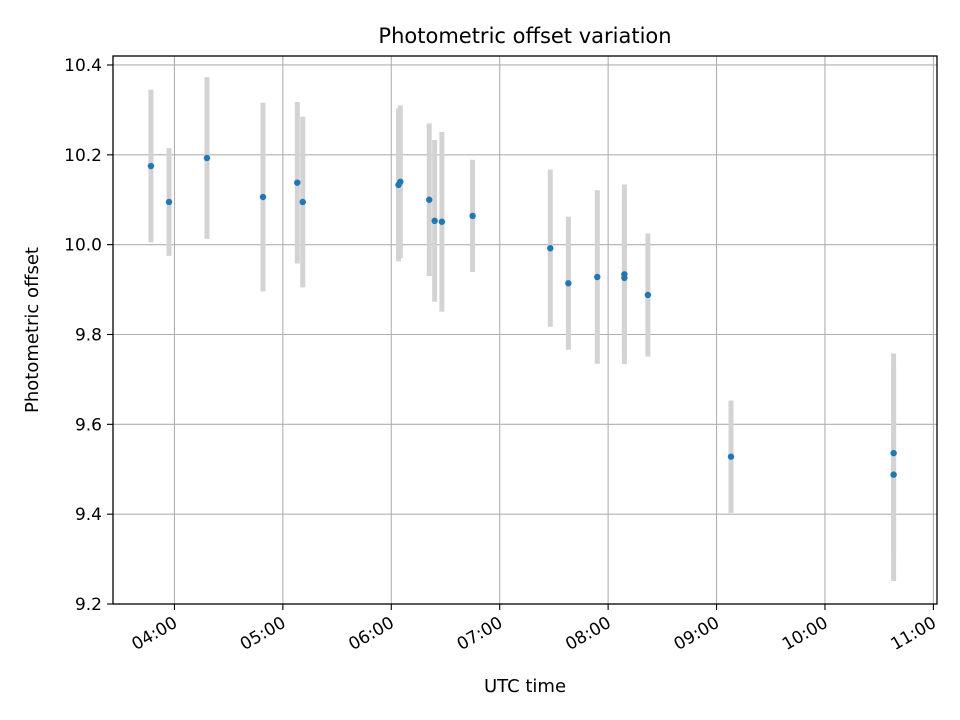  Describe the element at coordinates (32, 330) in the screenshot. I see `y-axis-label: Photometric offset` at that location.